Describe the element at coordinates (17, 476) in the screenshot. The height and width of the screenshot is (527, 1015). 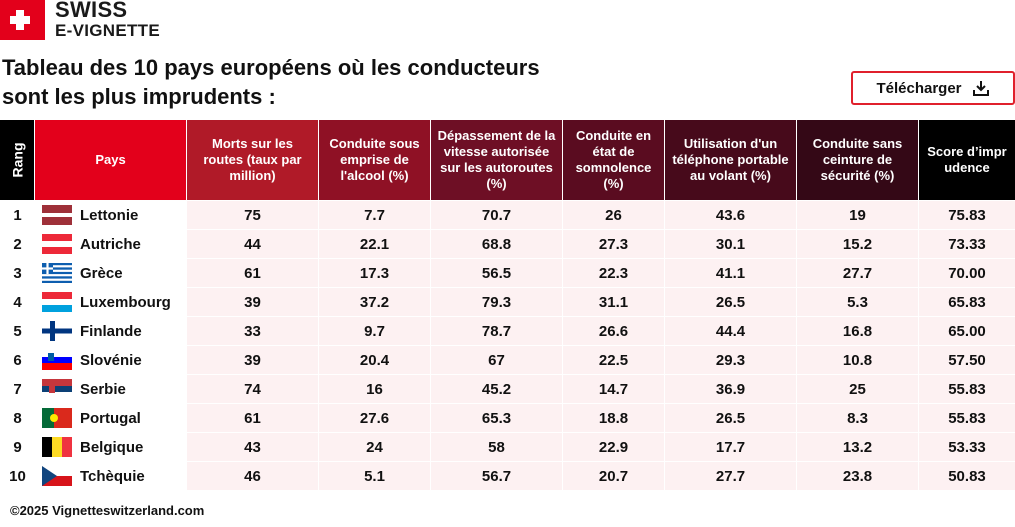
I see `rank: 10` at that location.